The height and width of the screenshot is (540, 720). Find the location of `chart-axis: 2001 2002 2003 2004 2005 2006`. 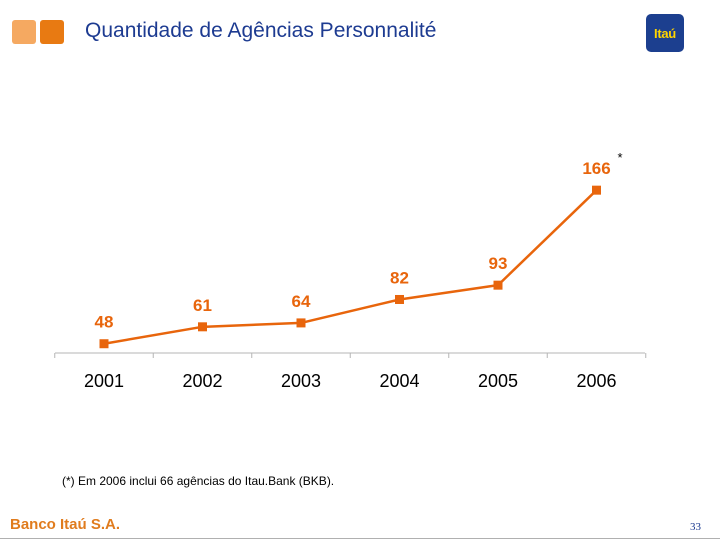

chart-axis: 2001 2002 2003 2004 2005 2006 is located at coordinates (350, 371).